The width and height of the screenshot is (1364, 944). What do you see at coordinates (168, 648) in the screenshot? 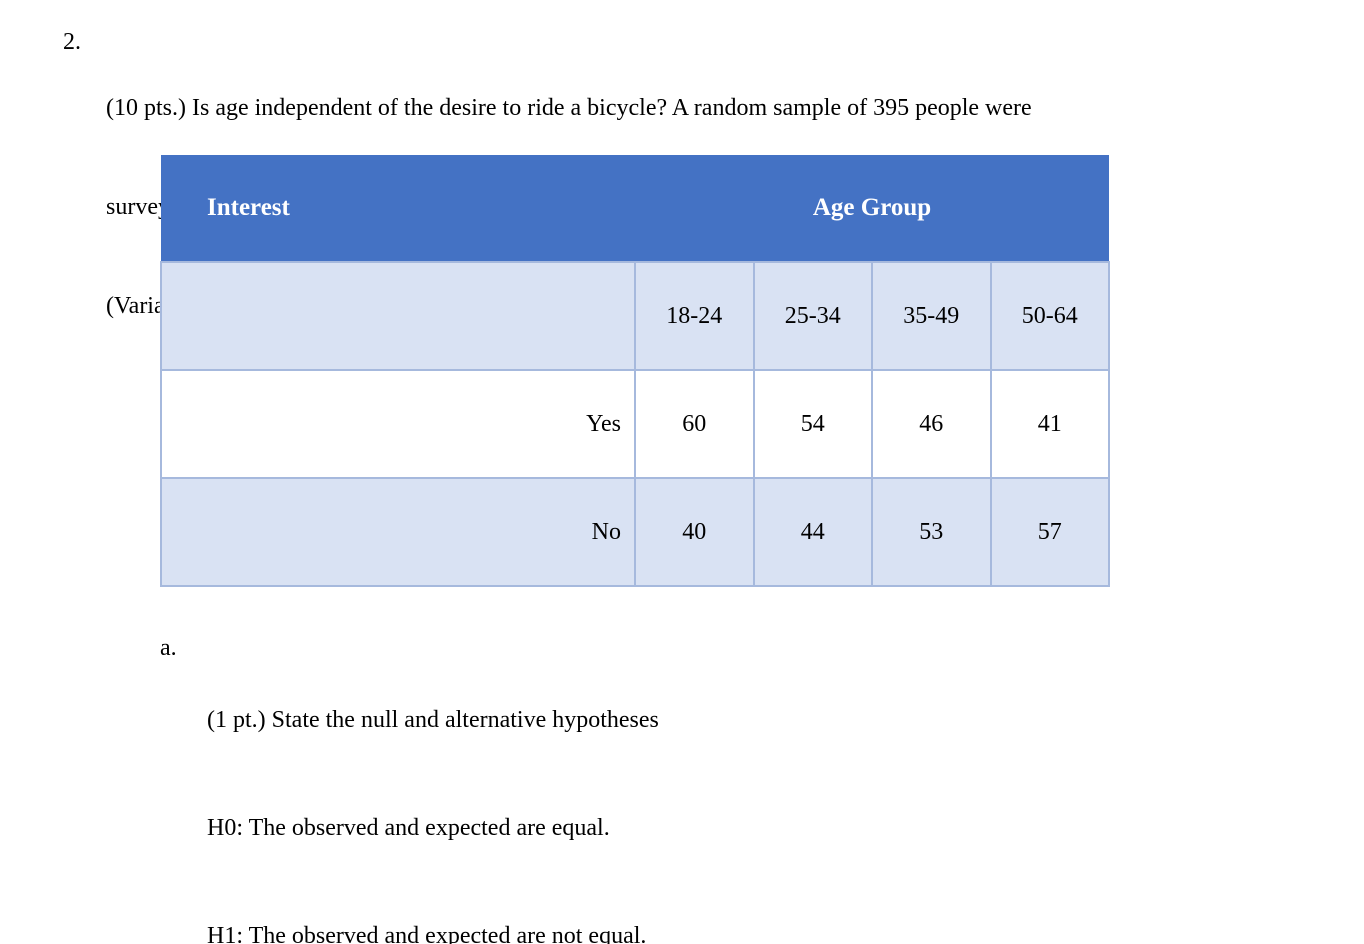
I see `subquestion-a-marker: a.` at bounding box center [168, 648].